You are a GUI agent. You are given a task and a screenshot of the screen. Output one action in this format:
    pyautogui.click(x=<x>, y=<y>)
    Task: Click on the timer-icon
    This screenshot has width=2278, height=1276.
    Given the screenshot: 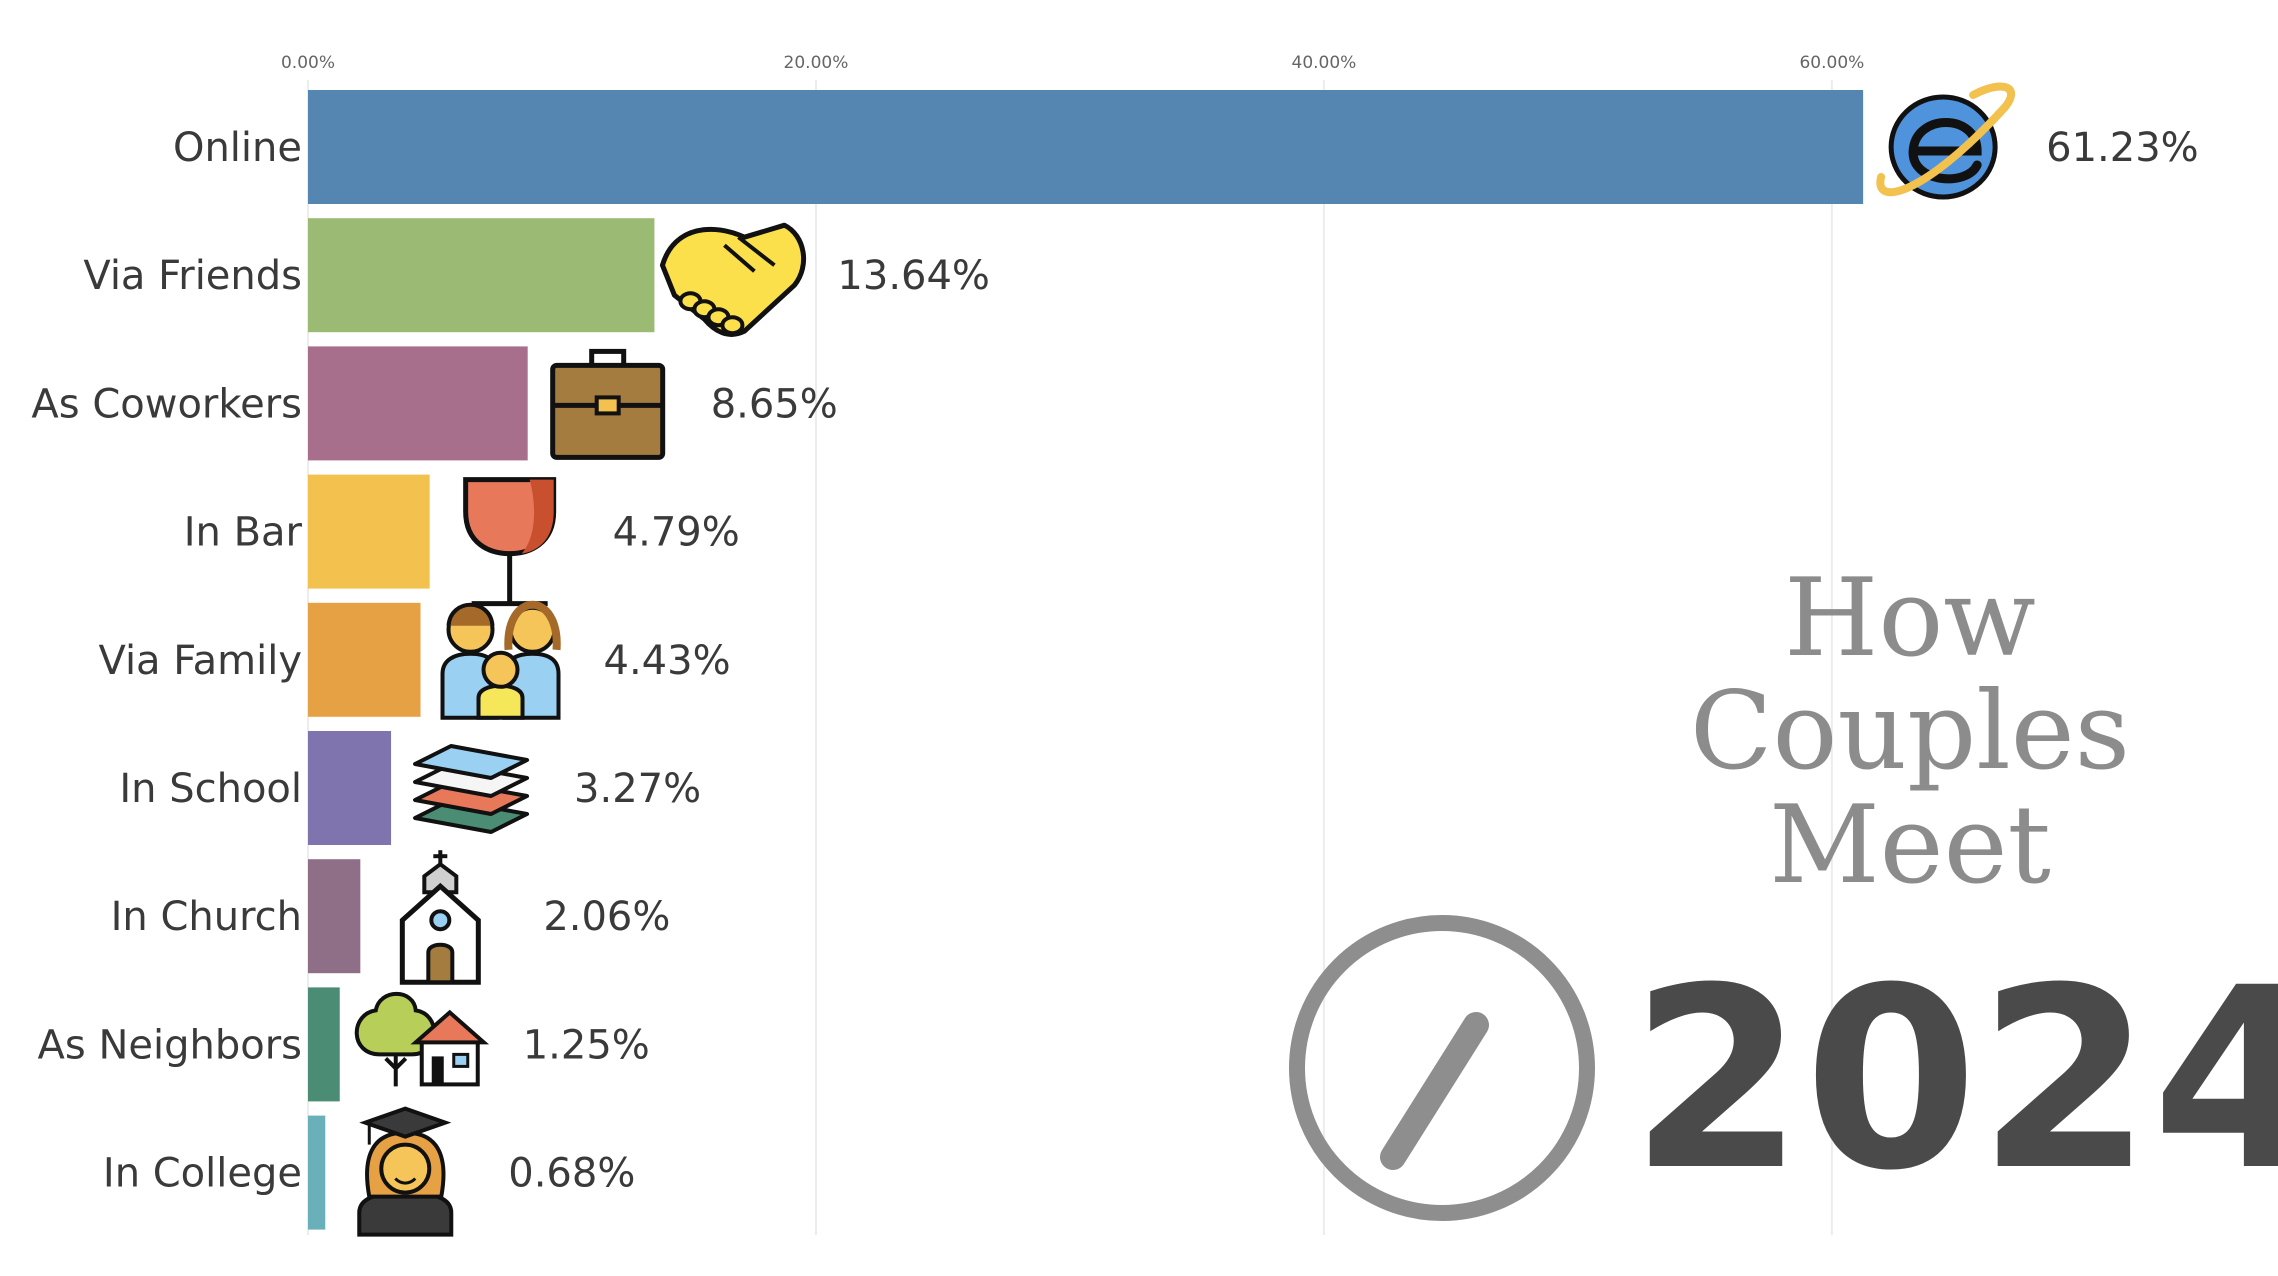 What is the action you would take?
    pyautogui.click(x=1442, y=1068)
    